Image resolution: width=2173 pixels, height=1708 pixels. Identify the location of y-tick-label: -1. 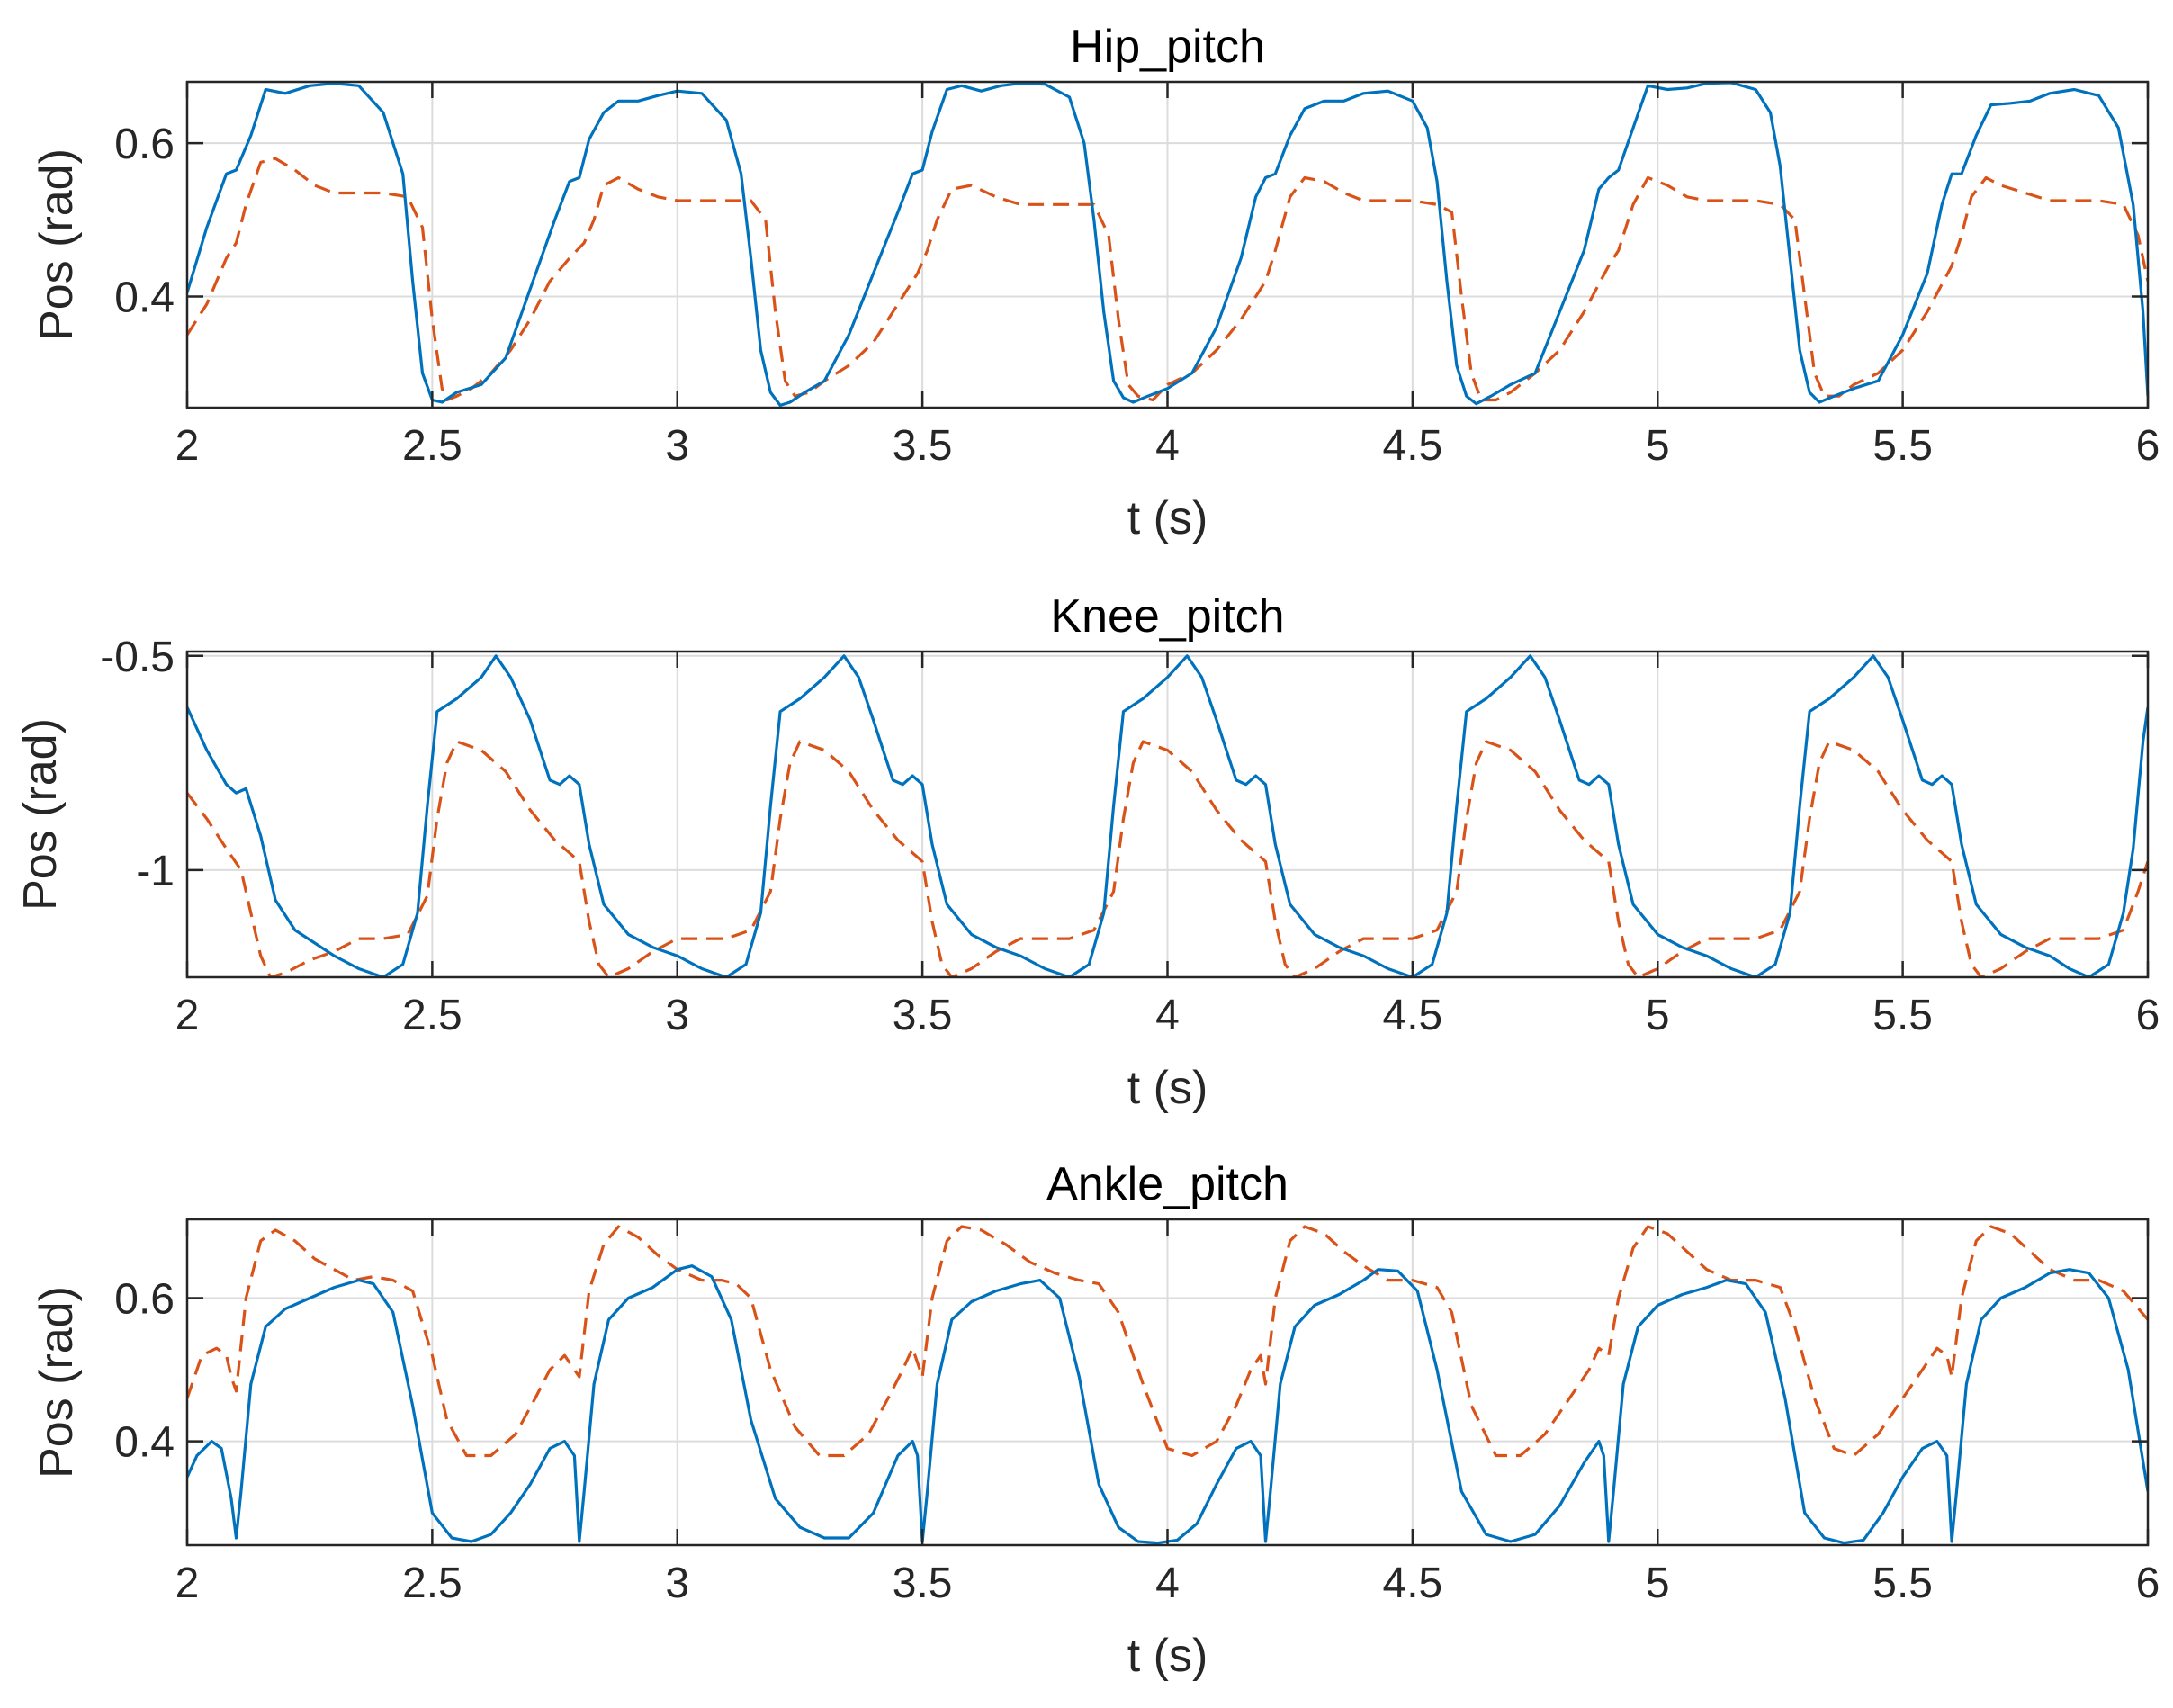
(155, 871).